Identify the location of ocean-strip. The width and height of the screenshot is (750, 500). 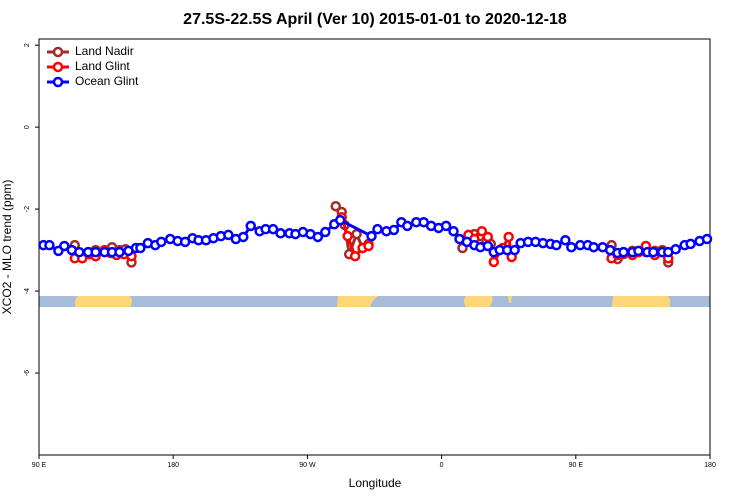
(374, 301).